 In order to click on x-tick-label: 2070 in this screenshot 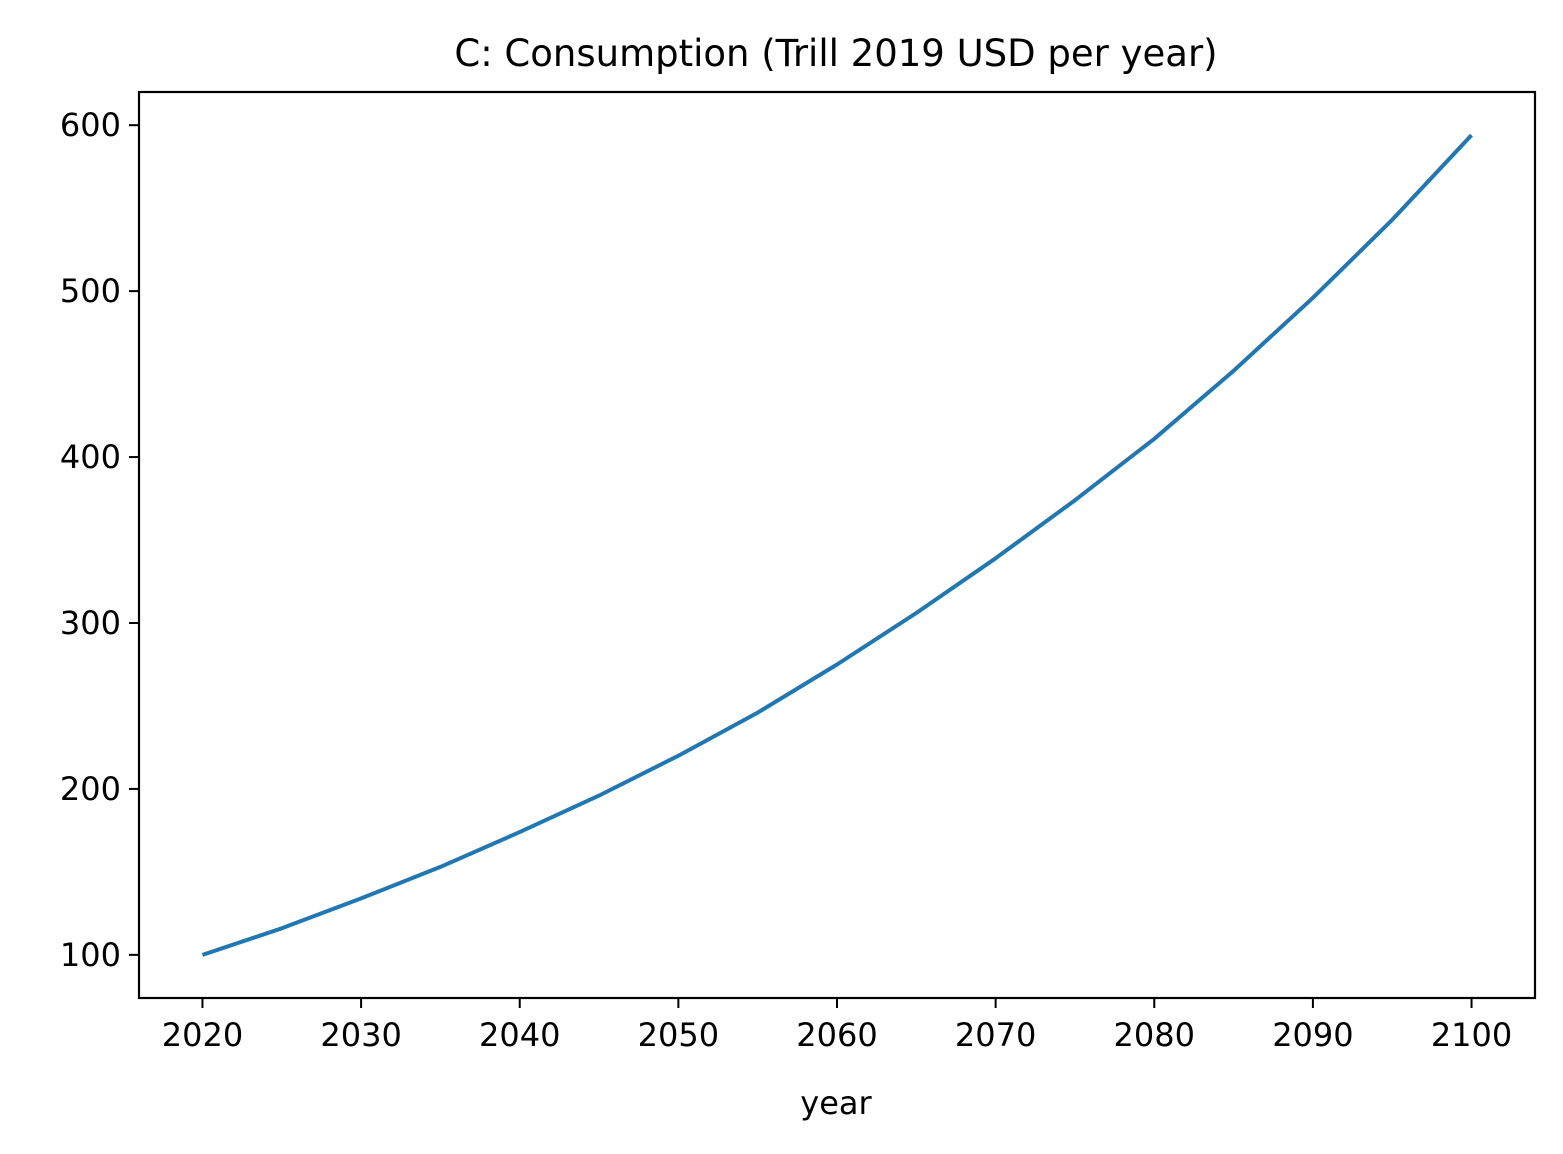, I will do `click(995, 1035)`.